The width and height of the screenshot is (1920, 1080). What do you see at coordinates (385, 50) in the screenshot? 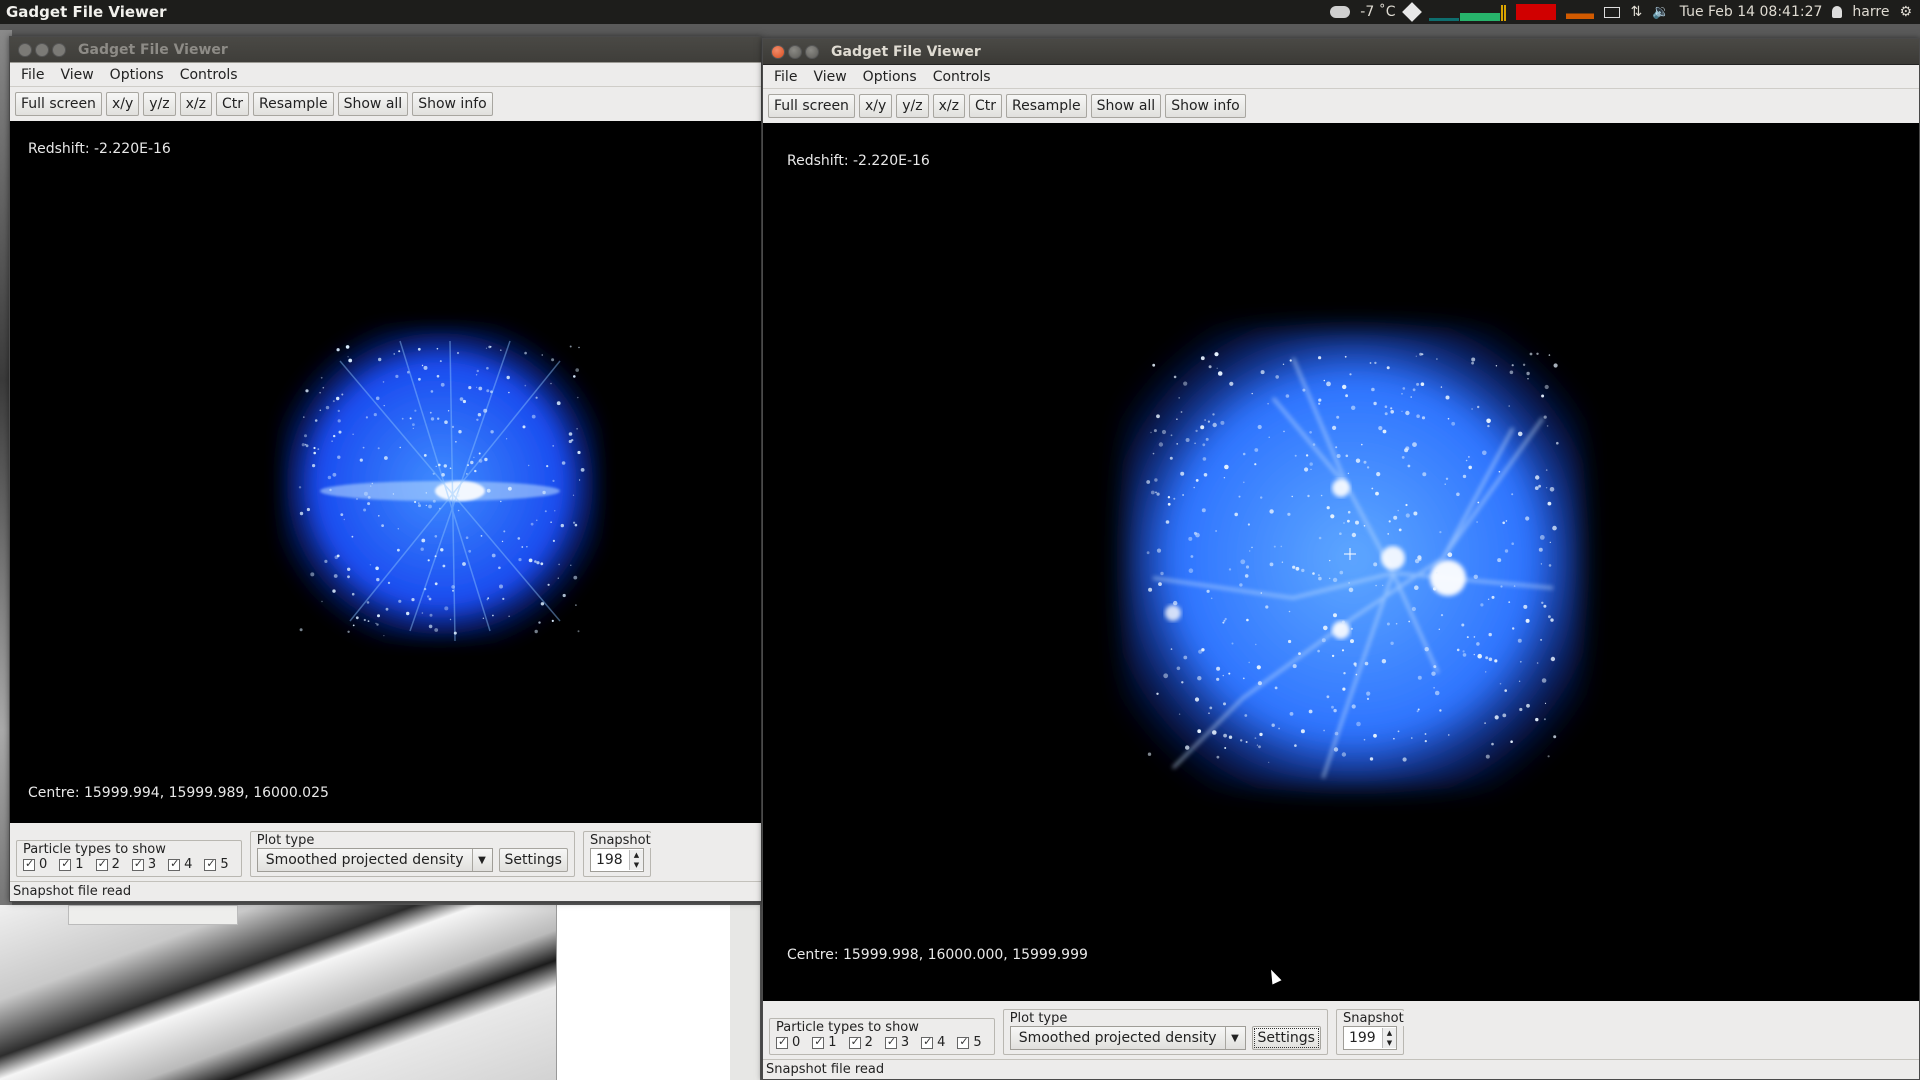
I see `left-window-titlebar: Gadget File Viewer` at bounding box center [385, 50].